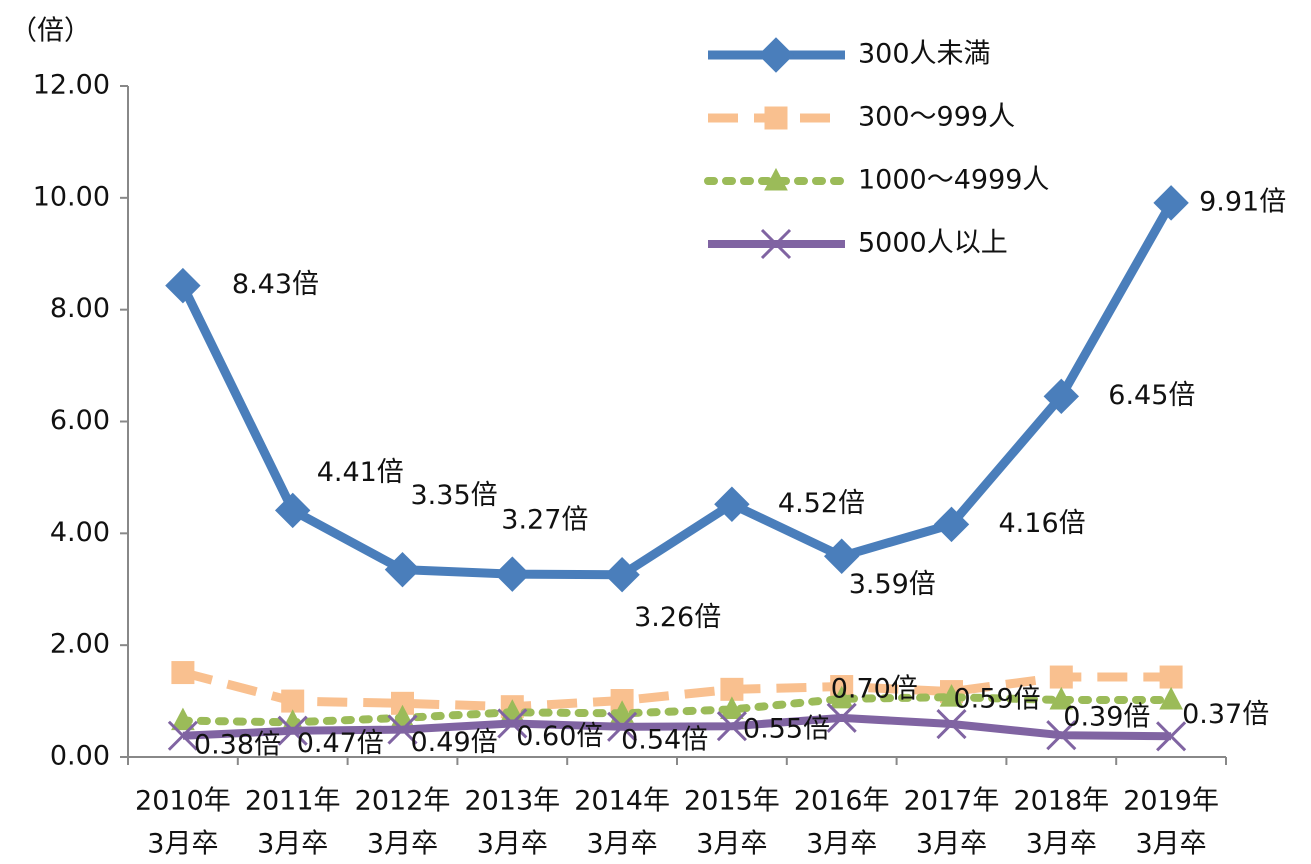 The width and height of the screenshot is (1311, 864). Describe the element at coordinates (275, 284) in the screenshot. I see `data-label: 8.43倍` at that location.